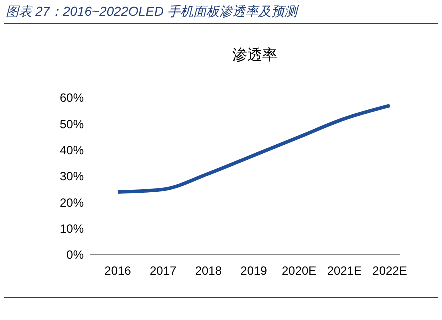  What do you see at coordinates (72, 151) in the screenshot?
I see `y-tick-label: 40%` at bounding box center [72, 151].